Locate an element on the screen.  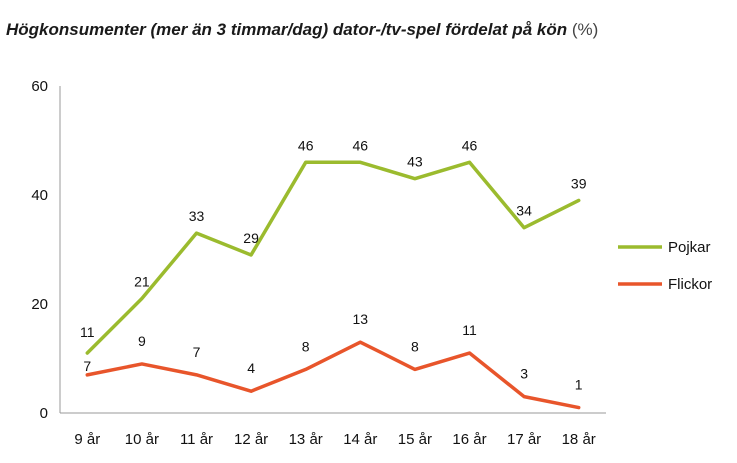
data-label-pojkar: 33 is located at coordinates (197, 216).